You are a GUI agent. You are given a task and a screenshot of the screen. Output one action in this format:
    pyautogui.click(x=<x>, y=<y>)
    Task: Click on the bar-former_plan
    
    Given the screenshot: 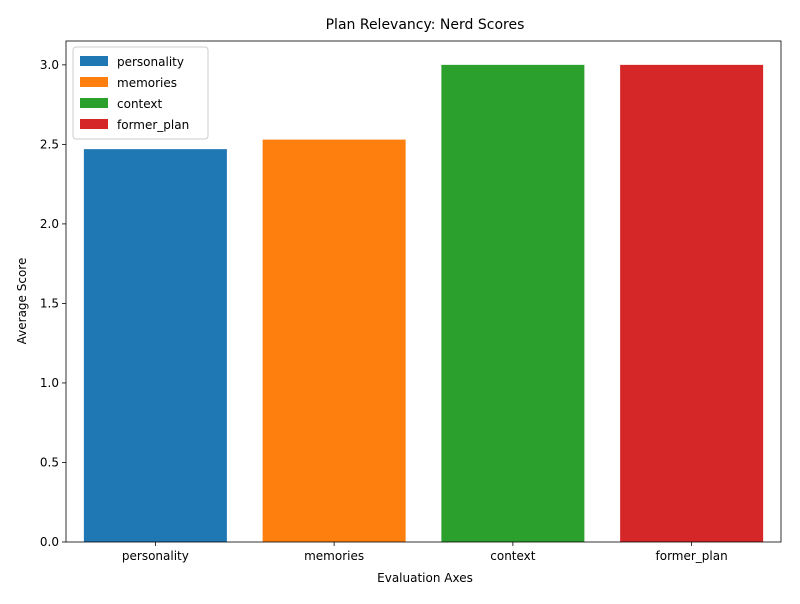 What is the action you would take?
    pyautogui.click(x=692, y=303)
    